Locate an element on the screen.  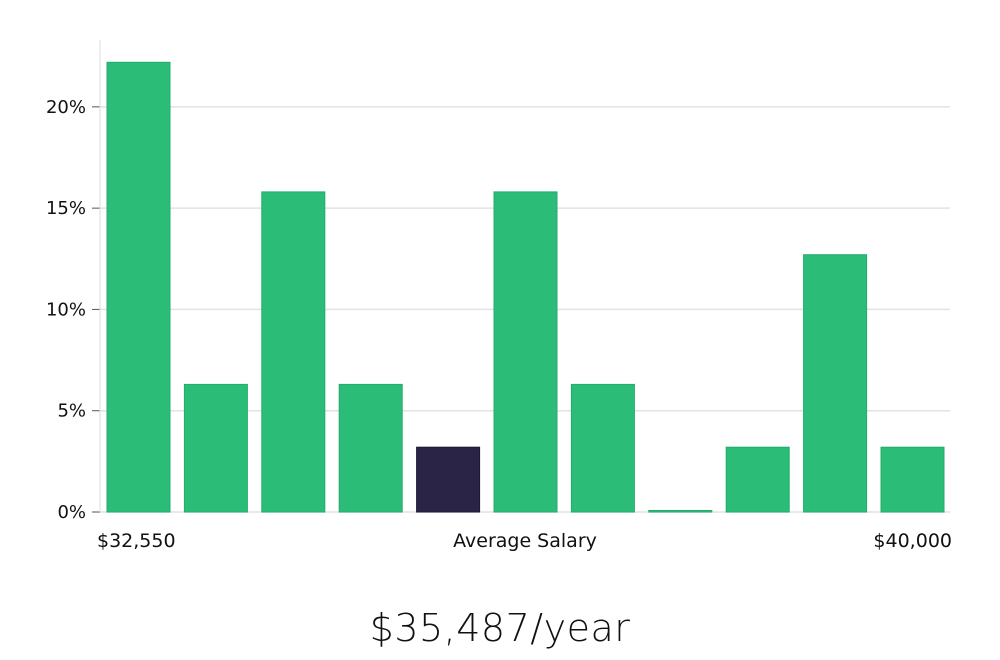
y-tick-label: 5% is located at coordinates (71, 411).